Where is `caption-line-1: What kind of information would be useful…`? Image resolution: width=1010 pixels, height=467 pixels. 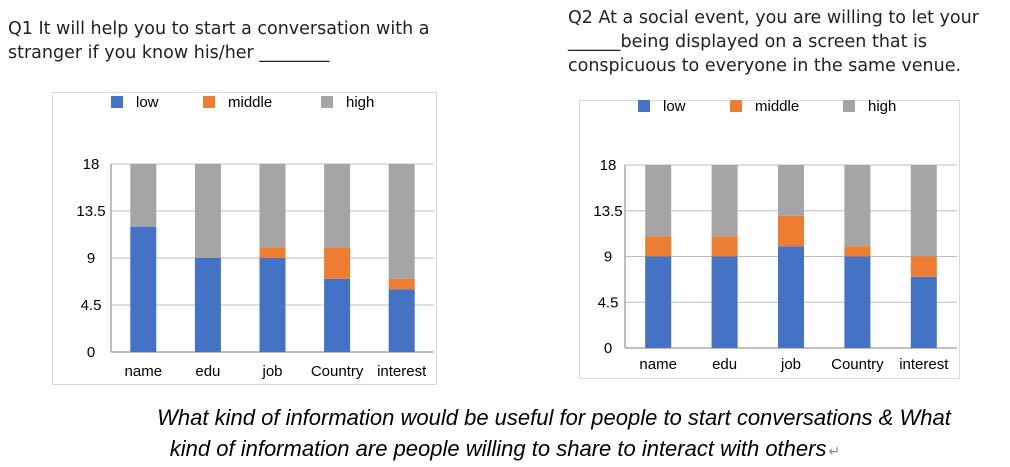 caption-line-1: What kind of information would be useful… is located at coordinates (532, 417).